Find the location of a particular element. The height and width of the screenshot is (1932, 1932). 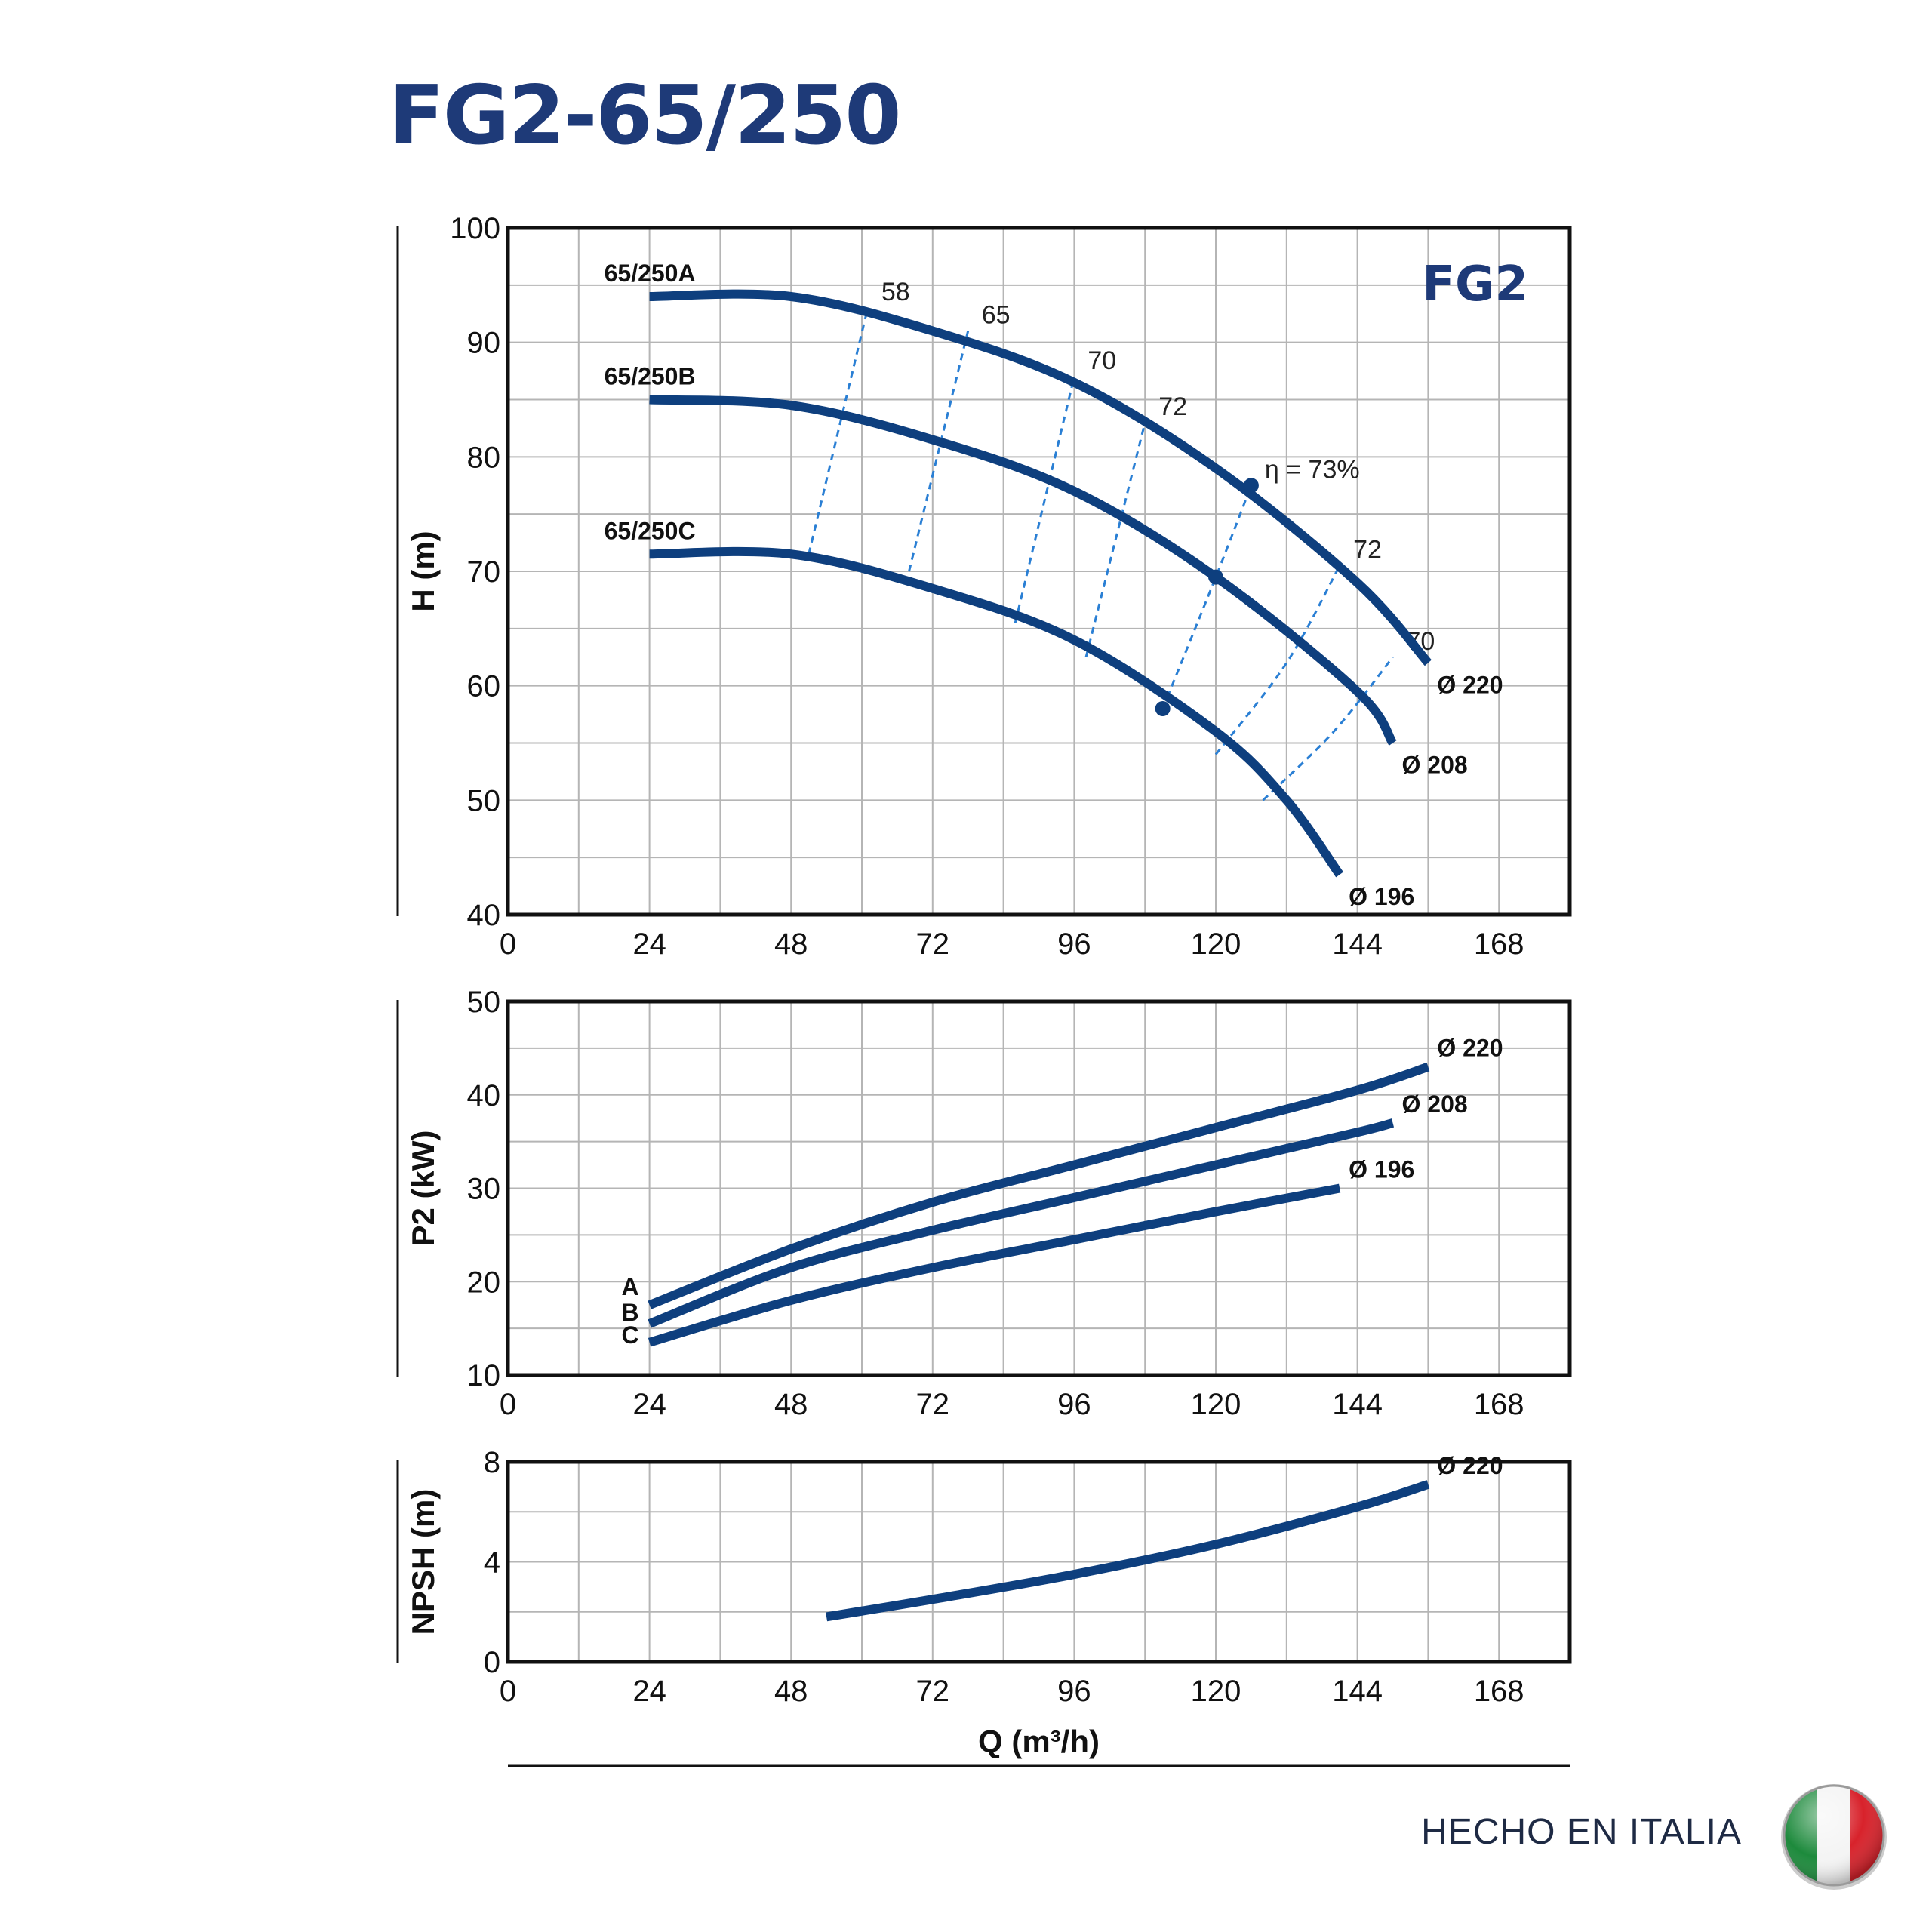

efficiency-label: 65 is located at coordinates (996, 315).